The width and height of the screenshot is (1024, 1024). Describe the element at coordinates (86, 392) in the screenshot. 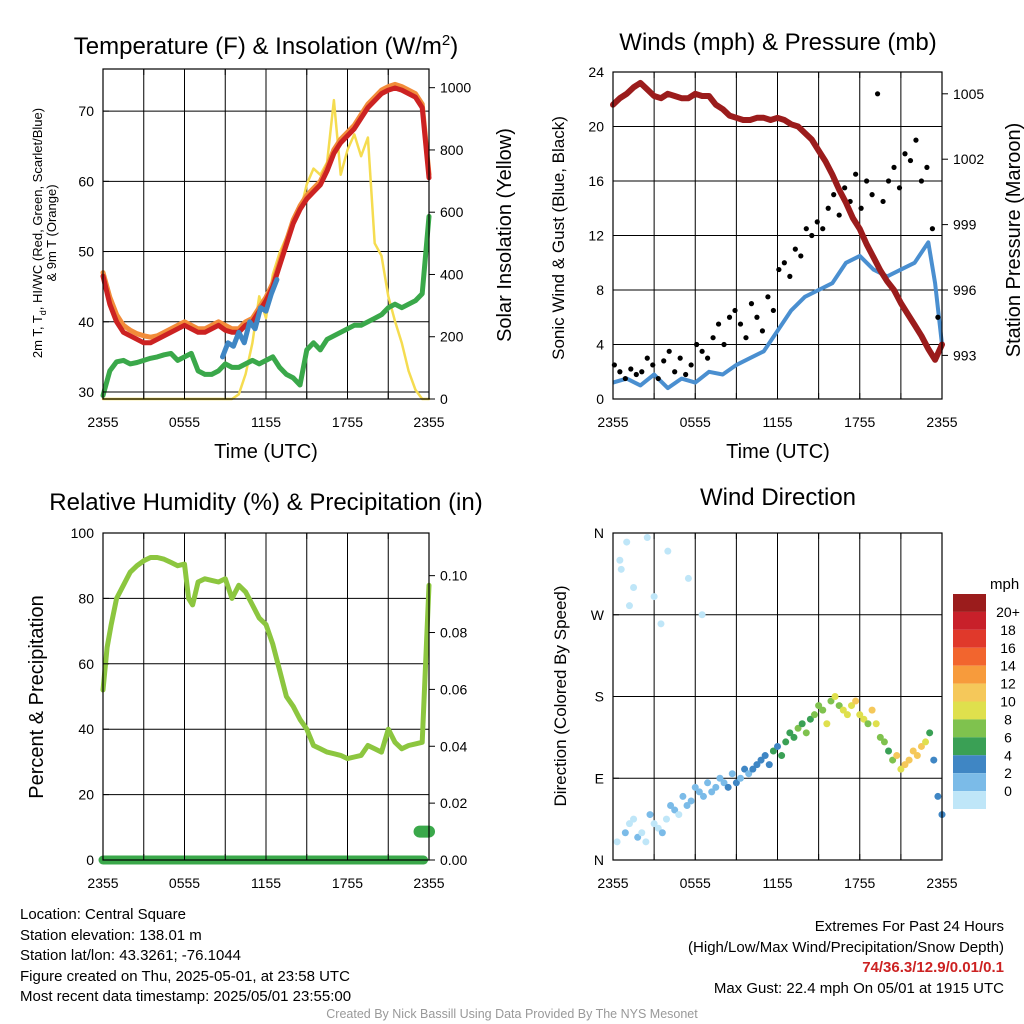

I see `y-tick-label: 30` at that location.